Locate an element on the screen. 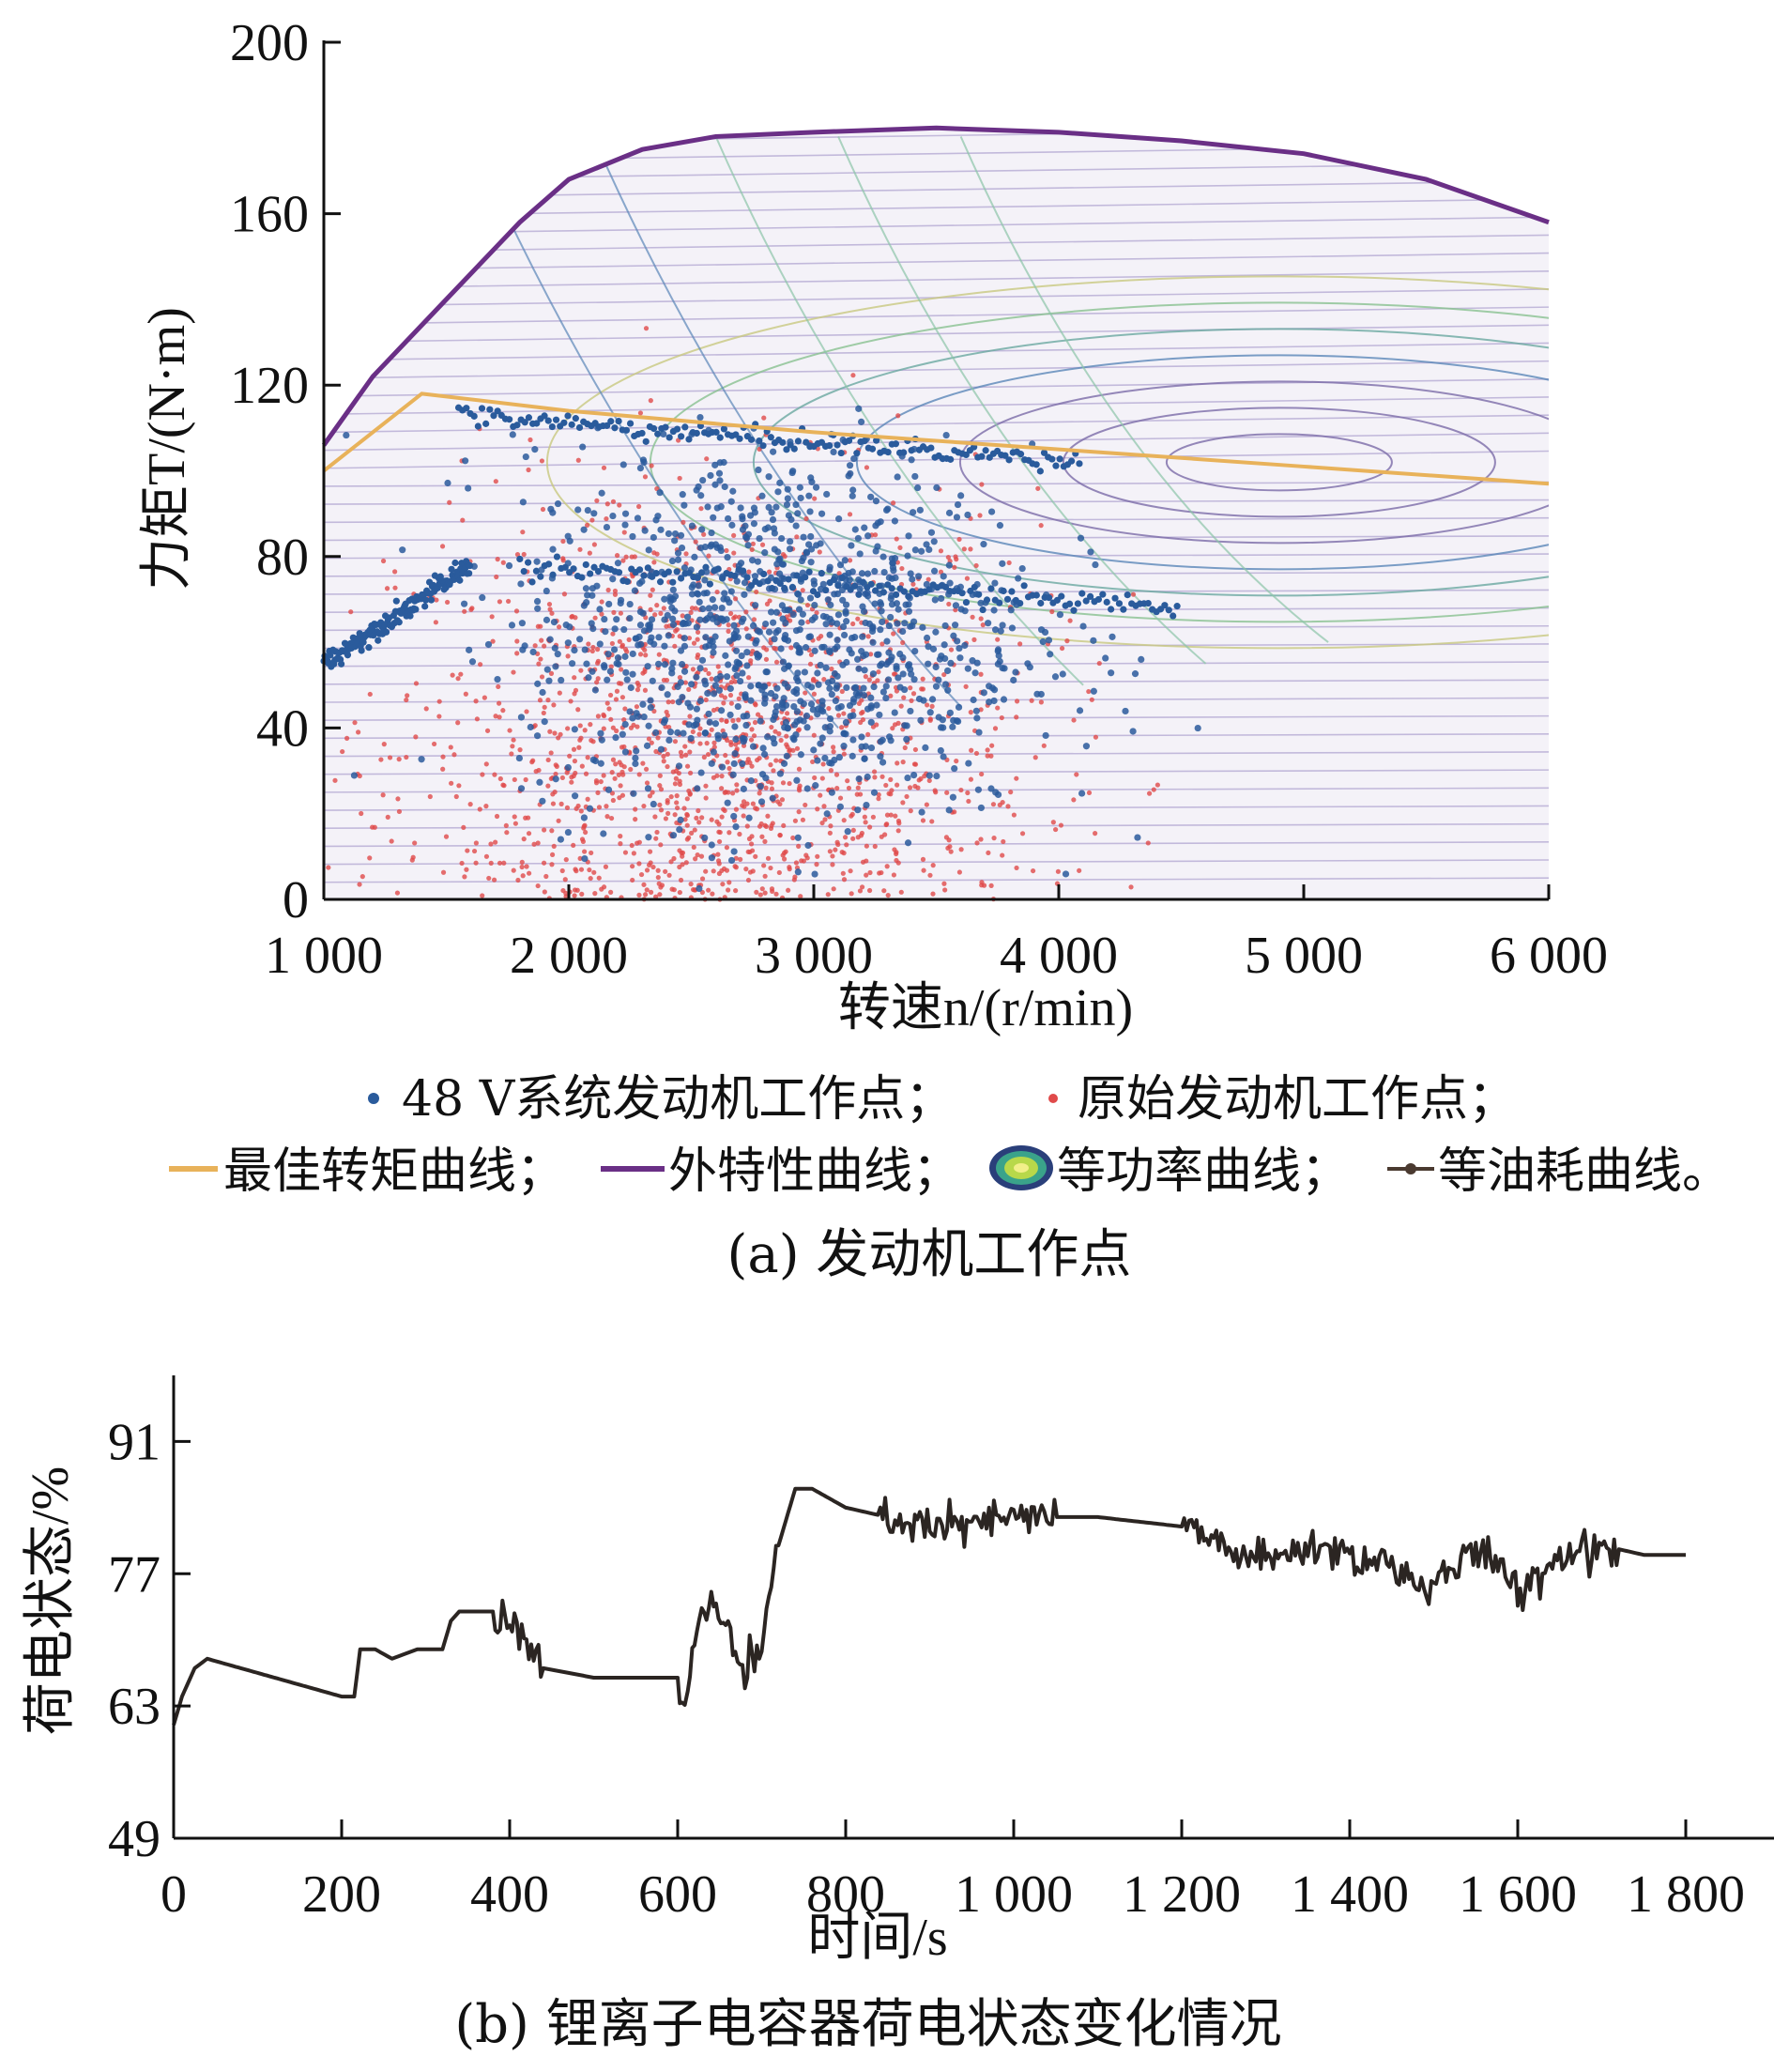 This screenshot has width=1774, height=2072. x-tick-label: 6 000 is located at coordinates (1549, 956).